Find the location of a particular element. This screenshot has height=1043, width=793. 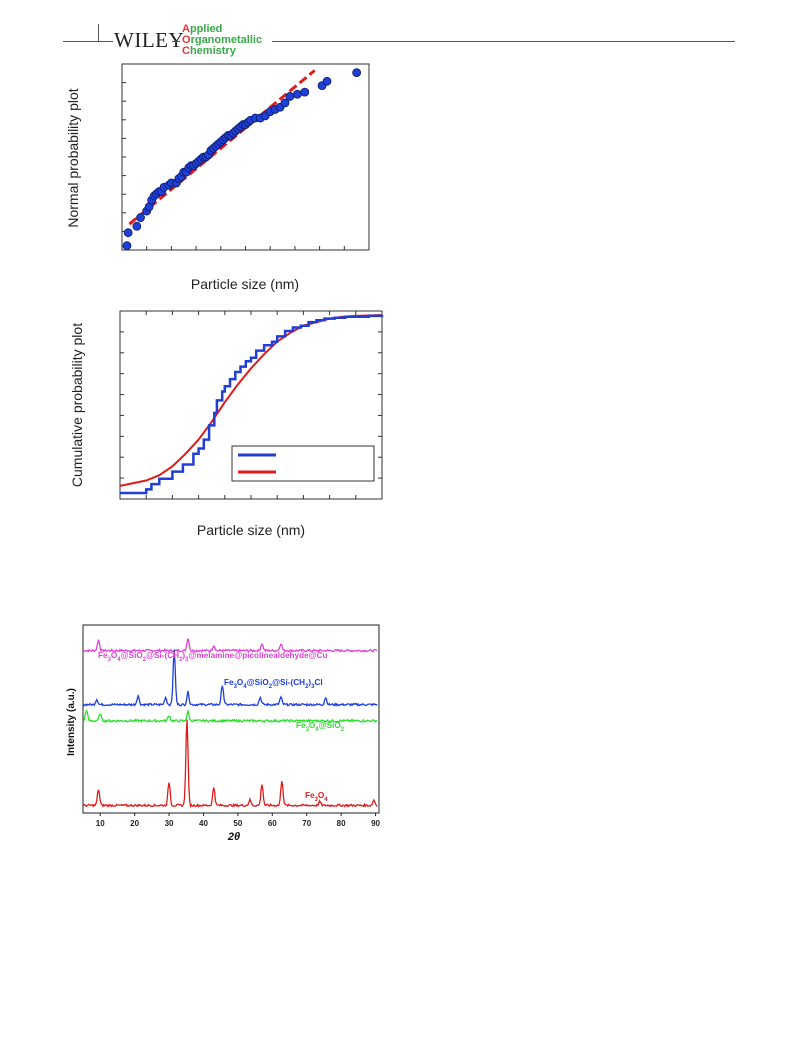

x-tick-label: 80 is located at coordinates (341, 823).